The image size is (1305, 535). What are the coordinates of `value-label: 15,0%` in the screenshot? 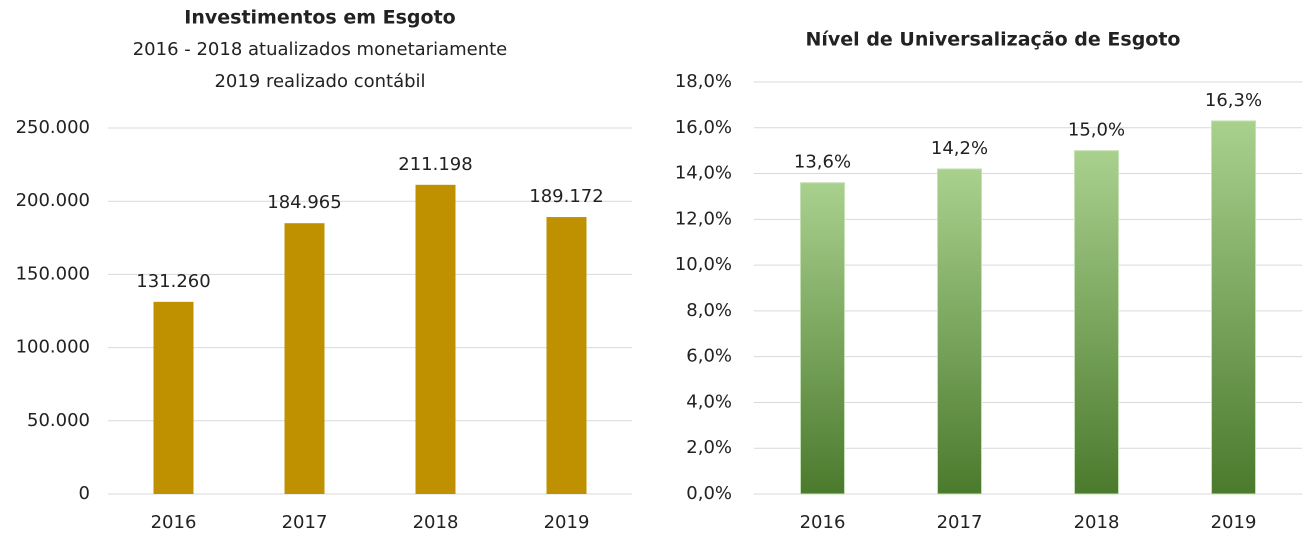 It's located at (1096, 130).